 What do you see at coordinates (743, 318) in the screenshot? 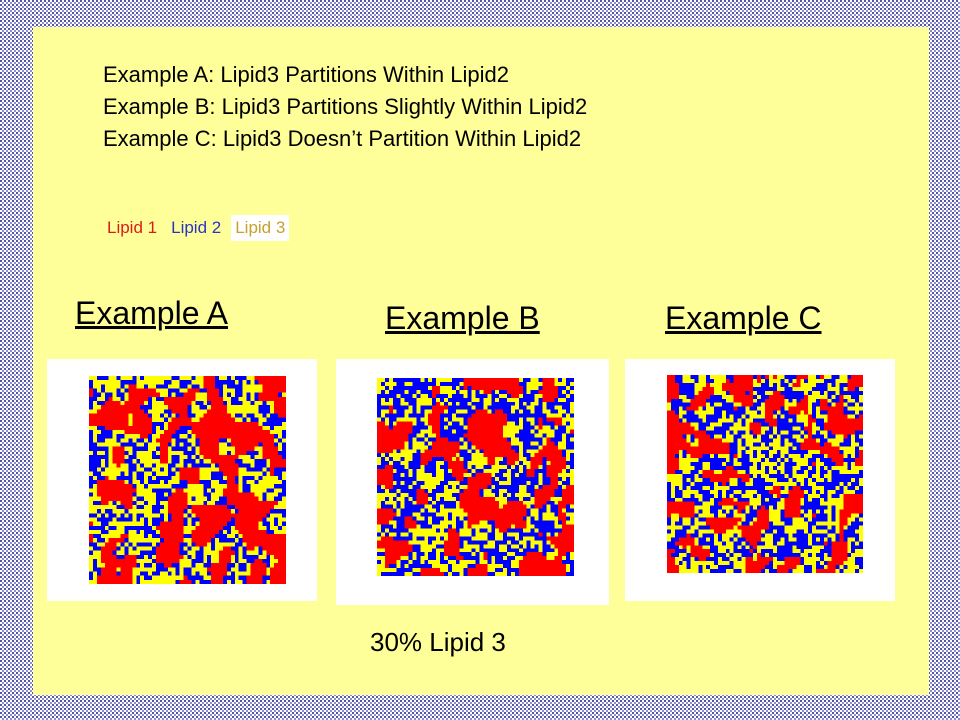
I see `example-c-heading: Example C` at bounding box center [743, 318].